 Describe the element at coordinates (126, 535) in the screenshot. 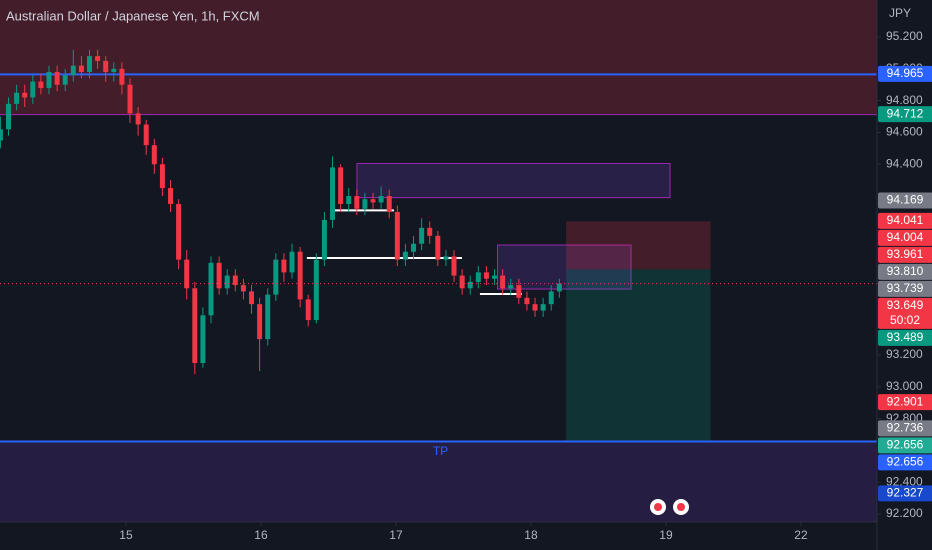

I see `x-tick-label: 15` at that location.